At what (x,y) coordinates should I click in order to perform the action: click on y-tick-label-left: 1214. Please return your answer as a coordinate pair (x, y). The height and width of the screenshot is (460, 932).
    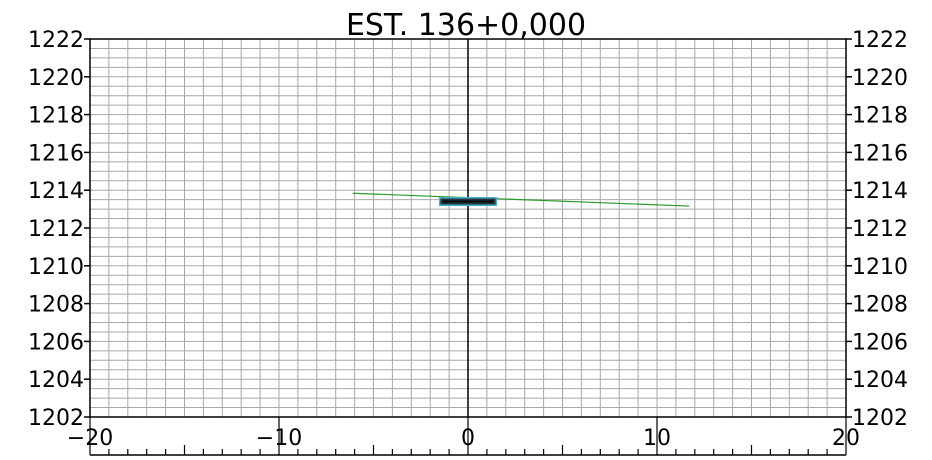
    Looking at the image, I should click on (56, 191).